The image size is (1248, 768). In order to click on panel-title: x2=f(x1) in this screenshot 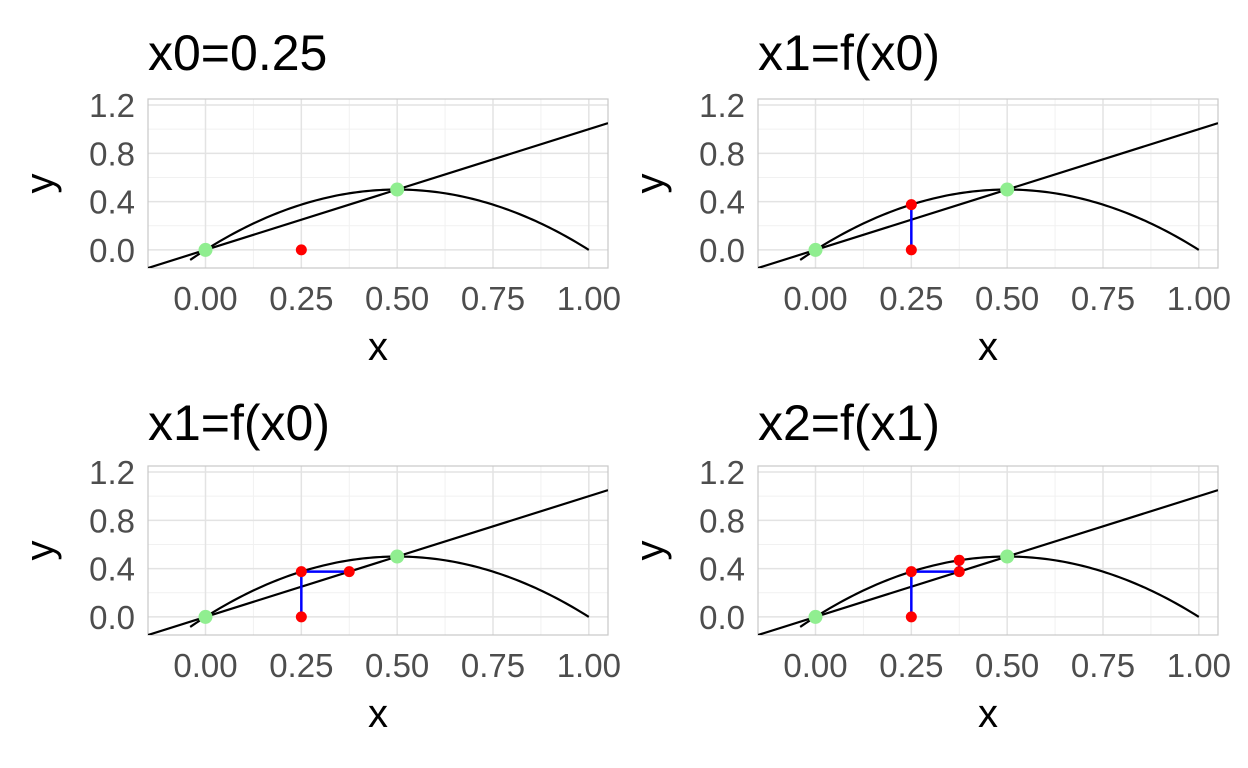, I will do `click(849, 423)`.